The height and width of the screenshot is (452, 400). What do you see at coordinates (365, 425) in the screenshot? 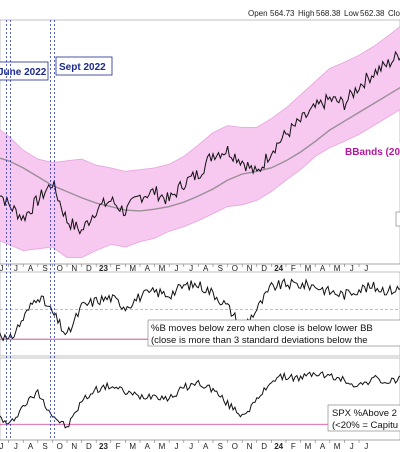
I see `pct-above-note-line-2: (<20% = Capitu` at bounding box center [365, 425].